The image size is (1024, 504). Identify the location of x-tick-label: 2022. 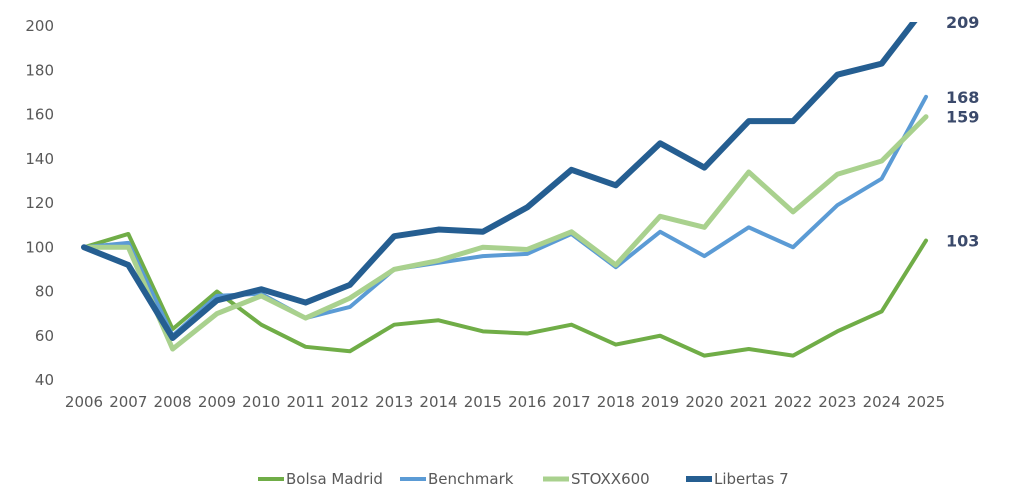
(793, 402).